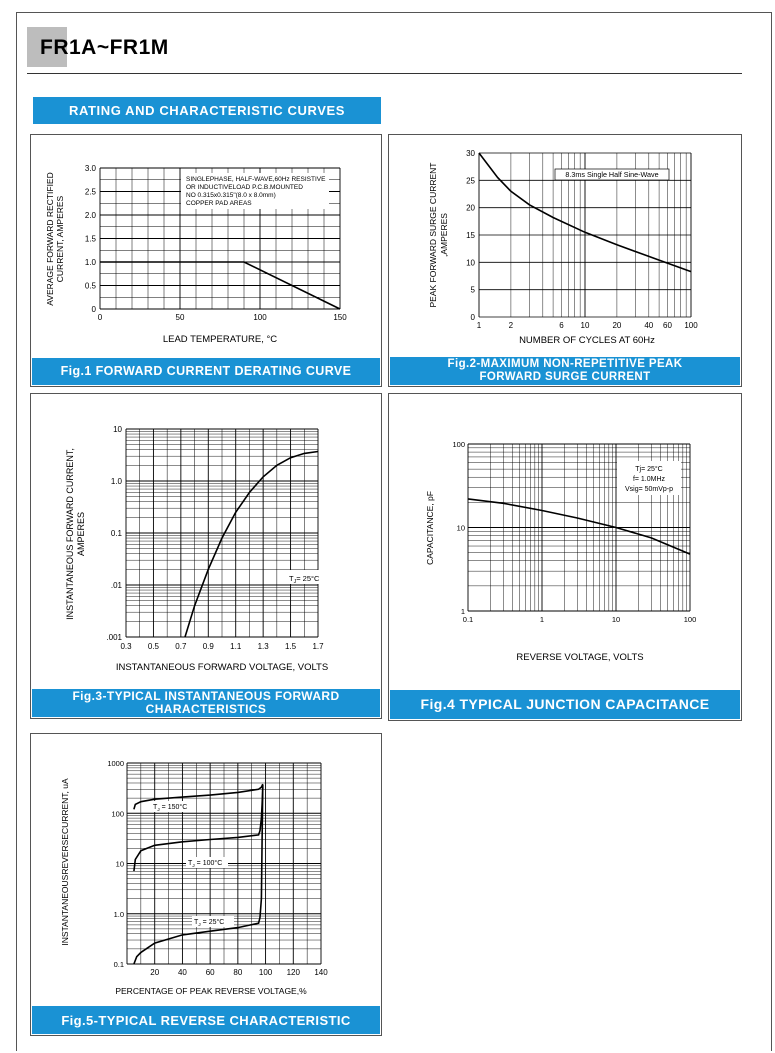 The height and width of the screenshot is (1053, 775). I want to click on y-tick-label: 0.5, so click(91, 286).